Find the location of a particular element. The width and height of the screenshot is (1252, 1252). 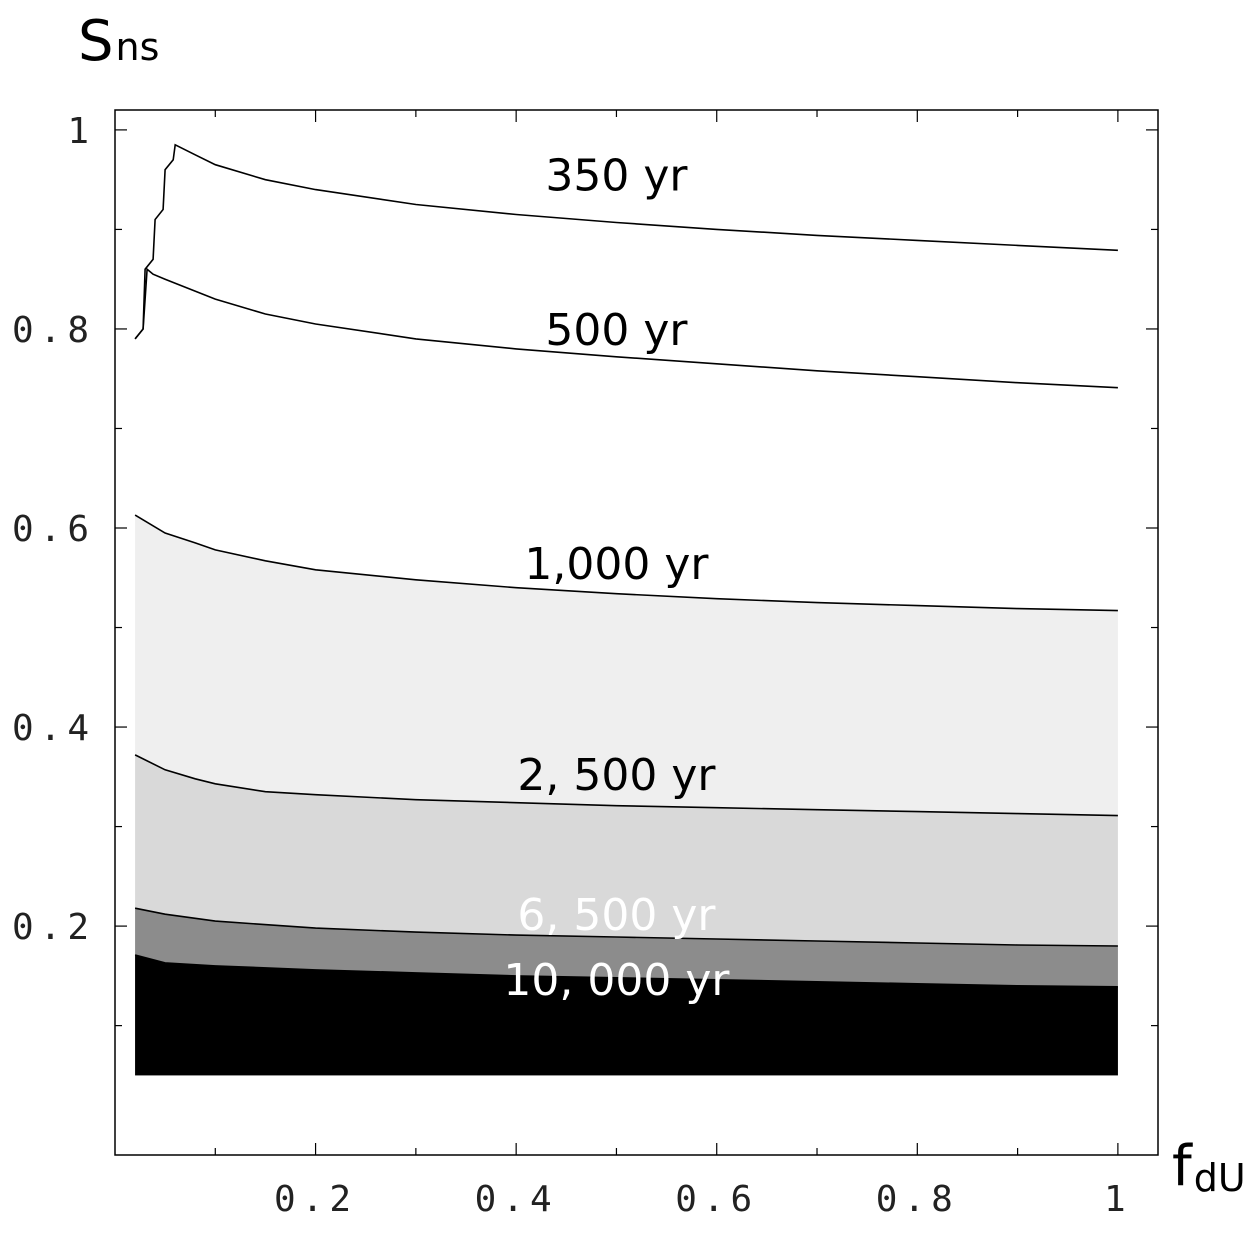

x-tick-label: 1 is located at coordinates (1118, 1199).